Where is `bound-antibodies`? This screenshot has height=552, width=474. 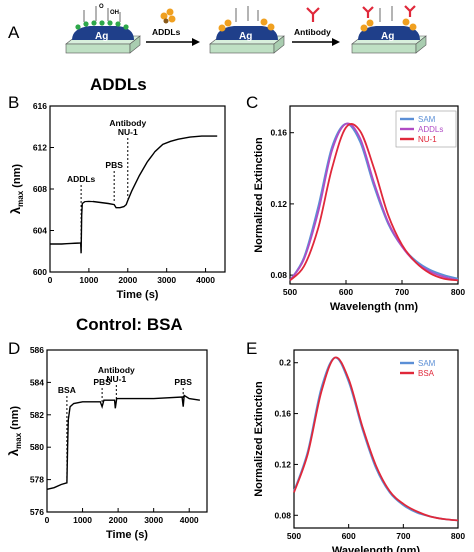
bound-antibodies is located at coordinates (388, 18).